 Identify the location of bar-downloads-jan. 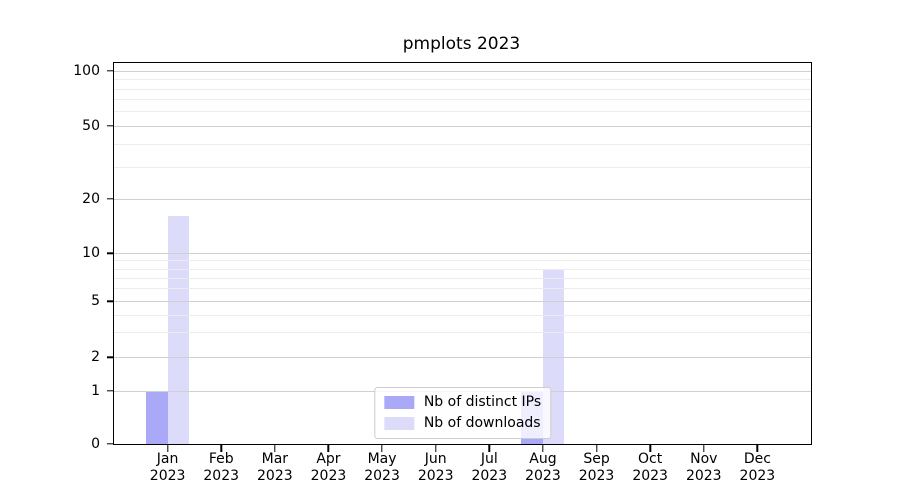
(178, 330).